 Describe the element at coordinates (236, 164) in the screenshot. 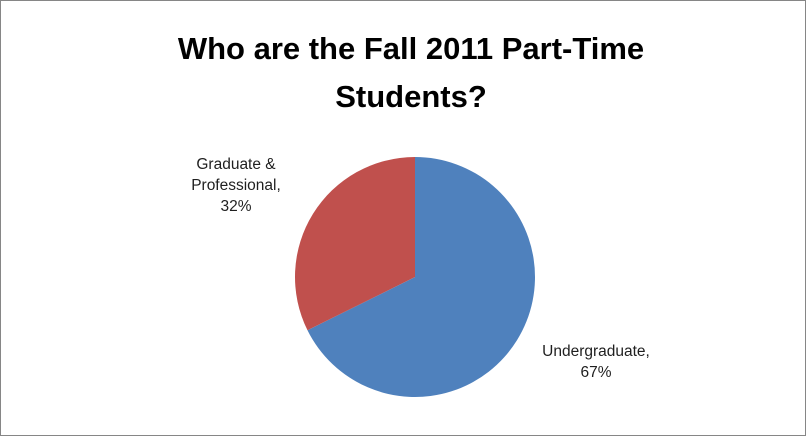

I see `data-label-line: Graduate &` at that location.